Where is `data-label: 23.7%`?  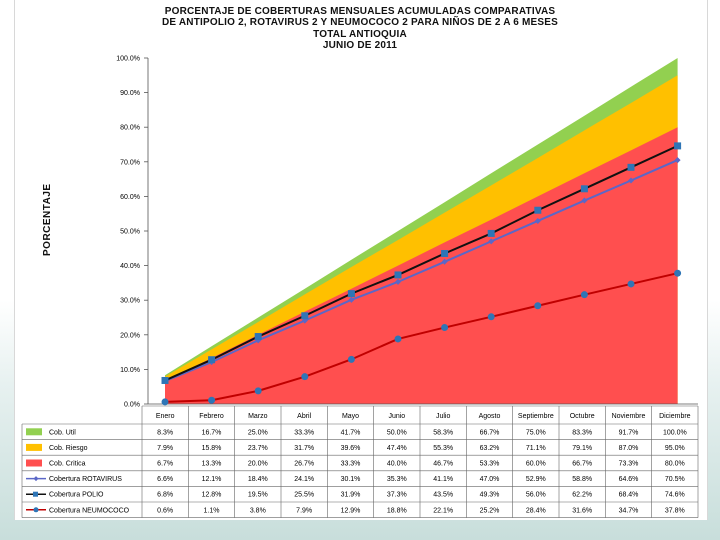
data-label: 23.7% is located at coordinates (258, 448).